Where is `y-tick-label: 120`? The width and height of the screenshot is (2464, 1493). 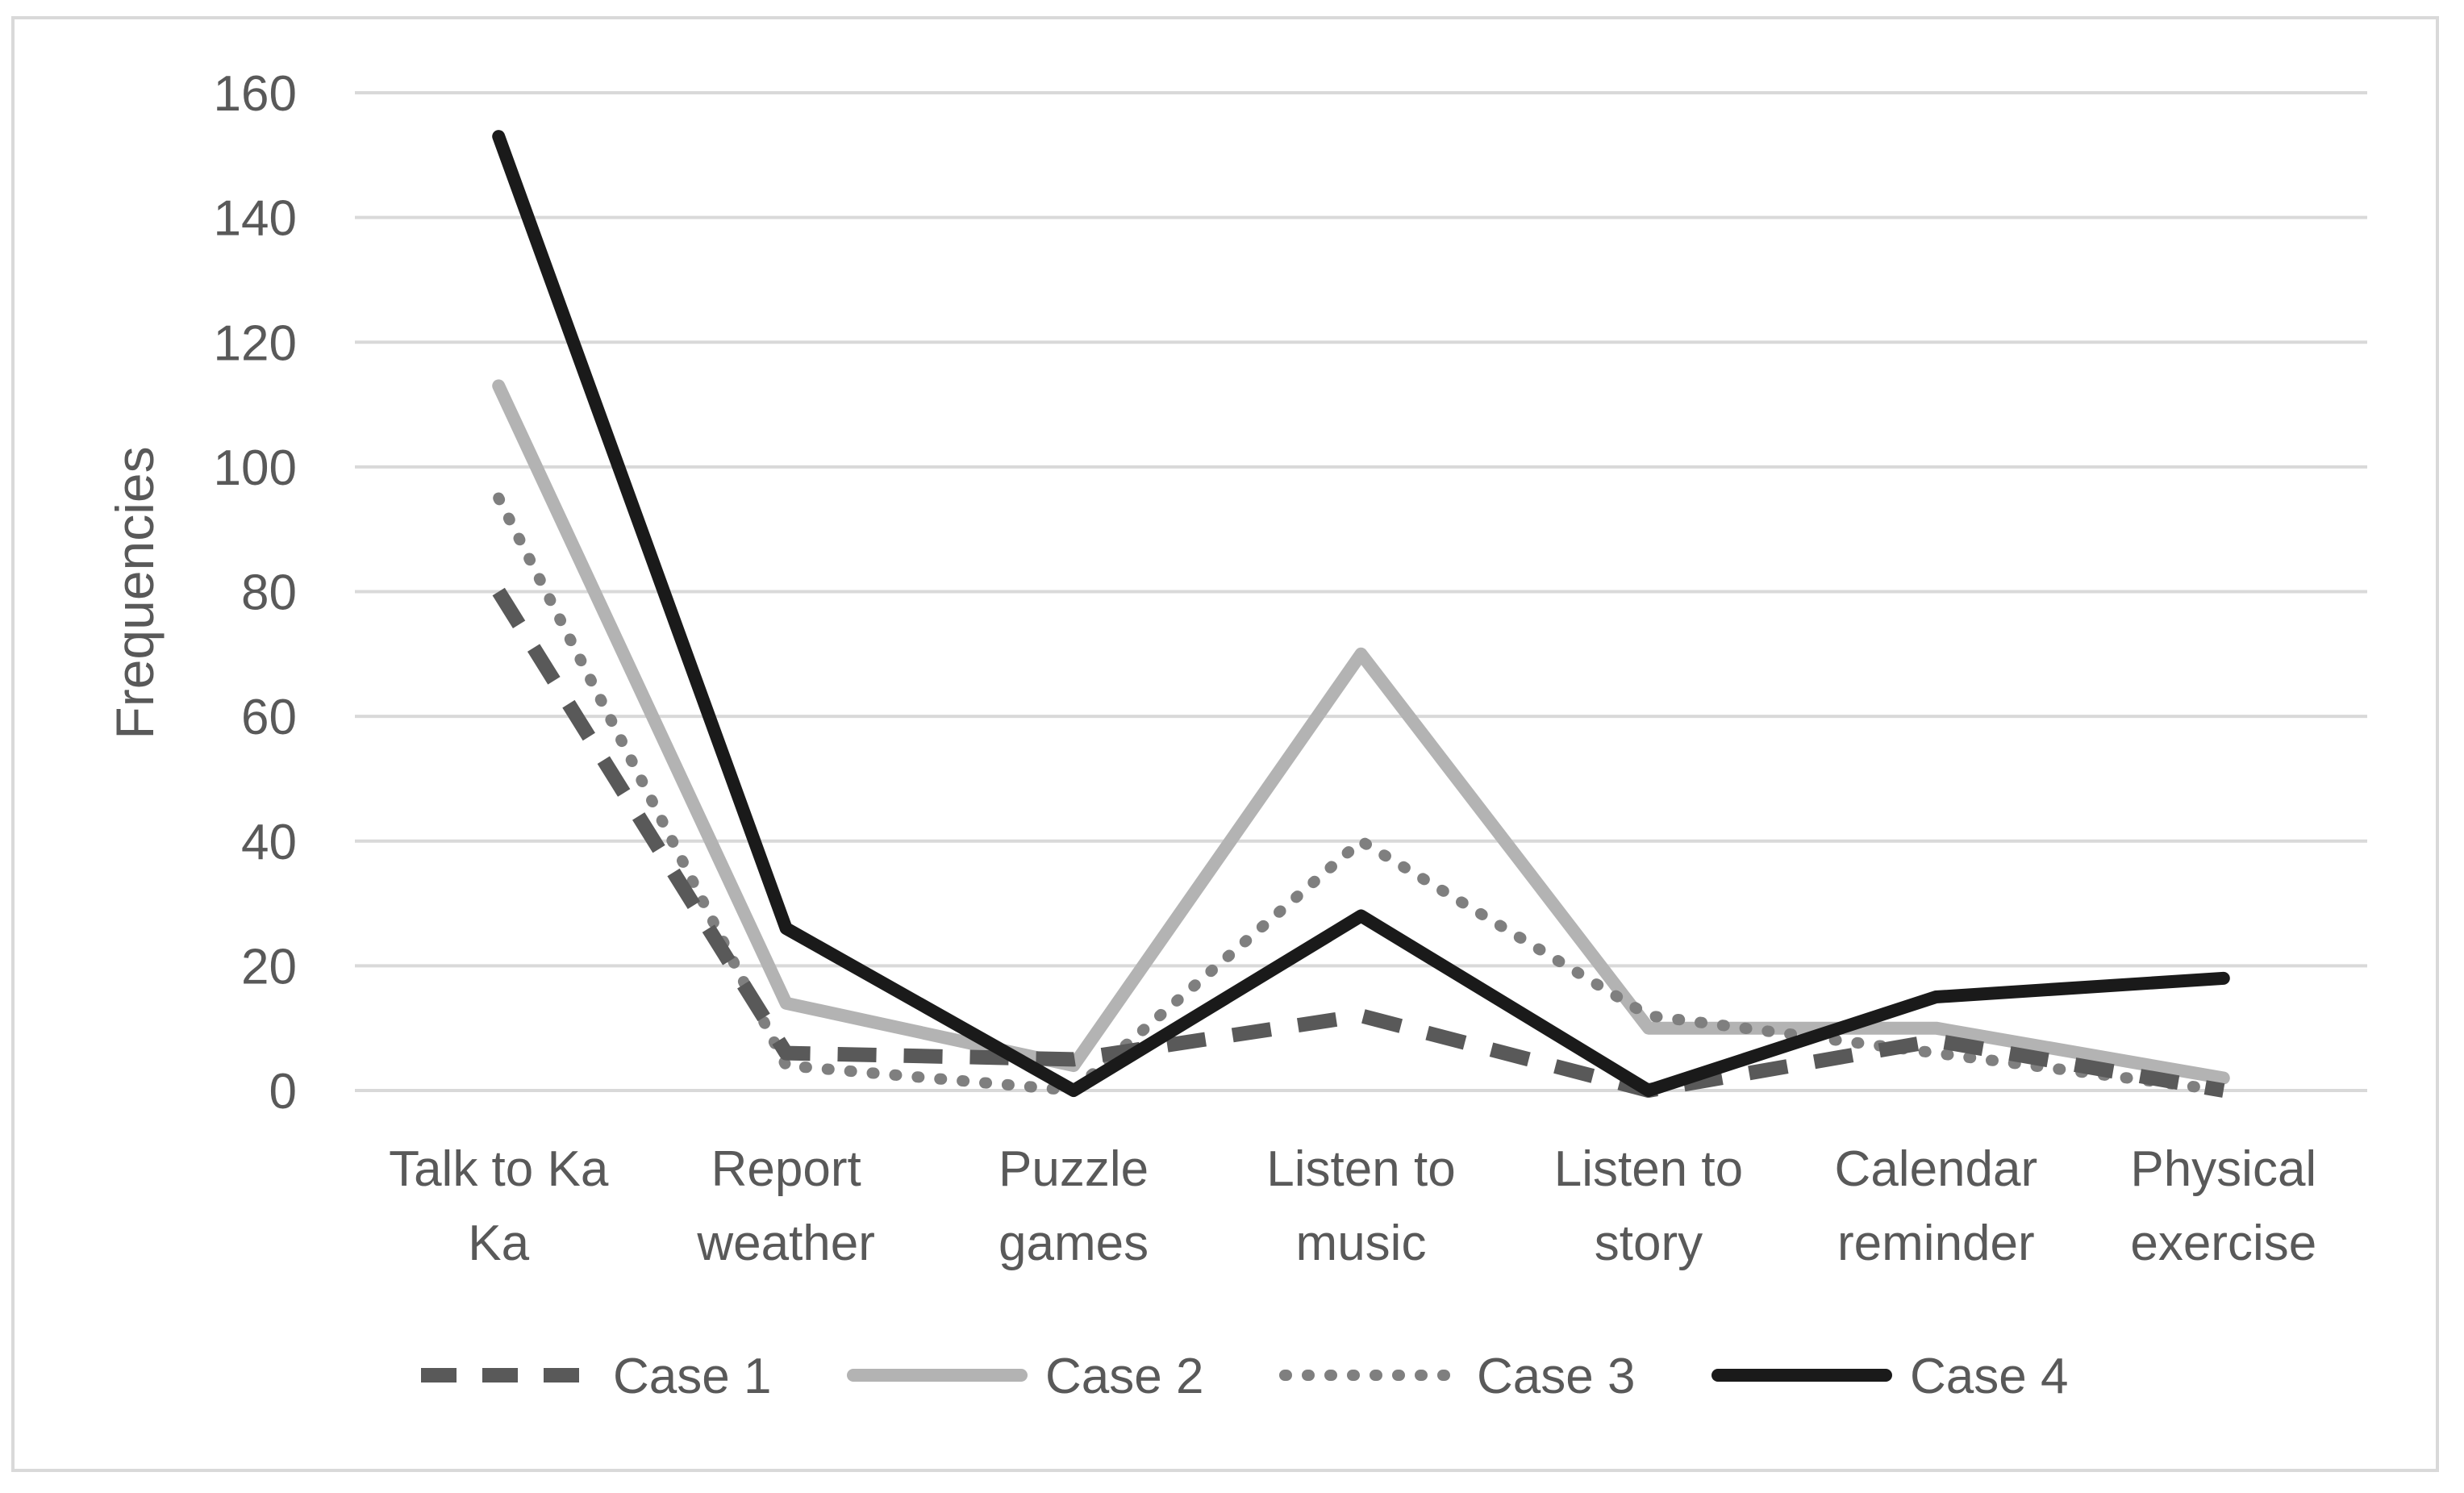 y-tick-label: 120 is located at coordinates (255, 343).